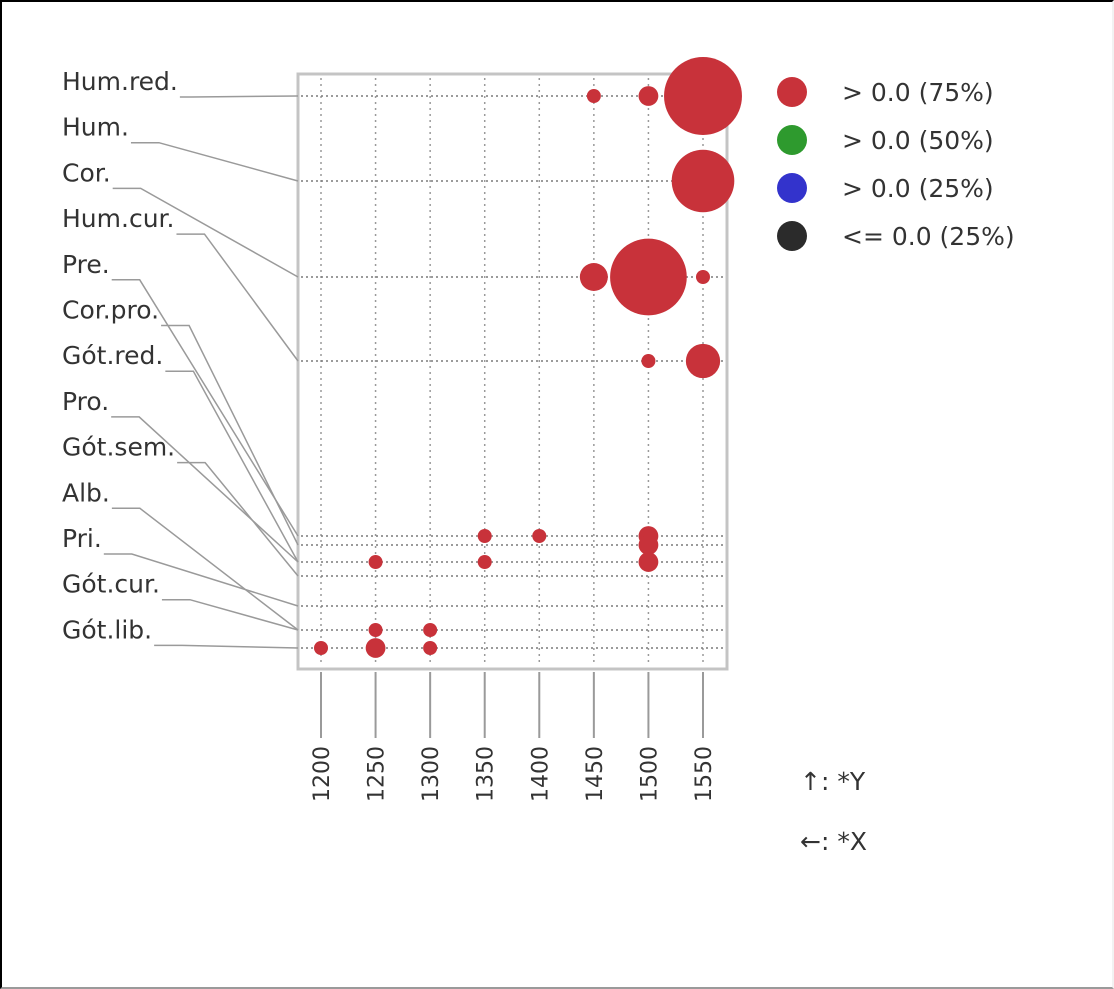 This screenshot has width=1114, height=989. What do you see at coordinates (85, 401) in the screenshot?
I see `row-label-pro: Pro.` at bounding box center [85, 401].